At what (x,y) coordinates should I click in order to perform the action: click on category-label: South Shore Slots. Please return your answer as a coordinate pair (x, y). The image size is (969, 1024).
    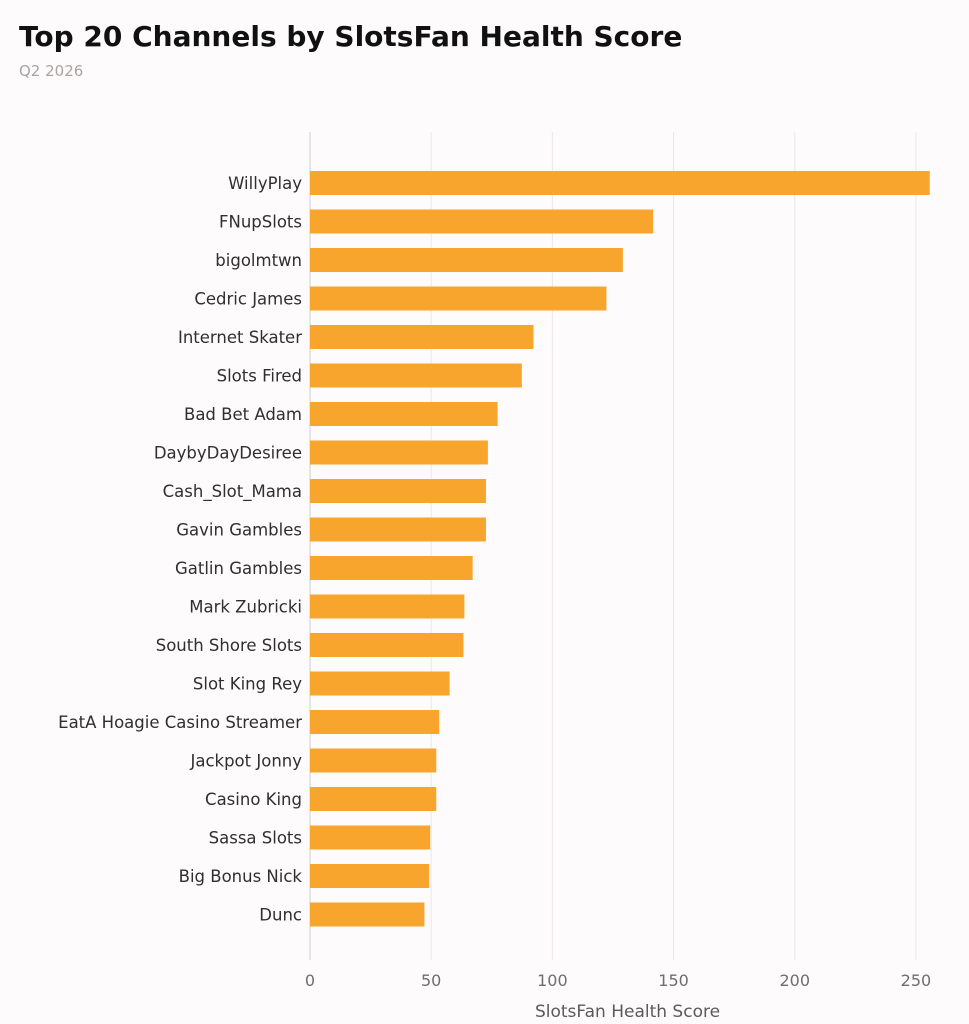
    Looking at the image, I should click on (229, 645).